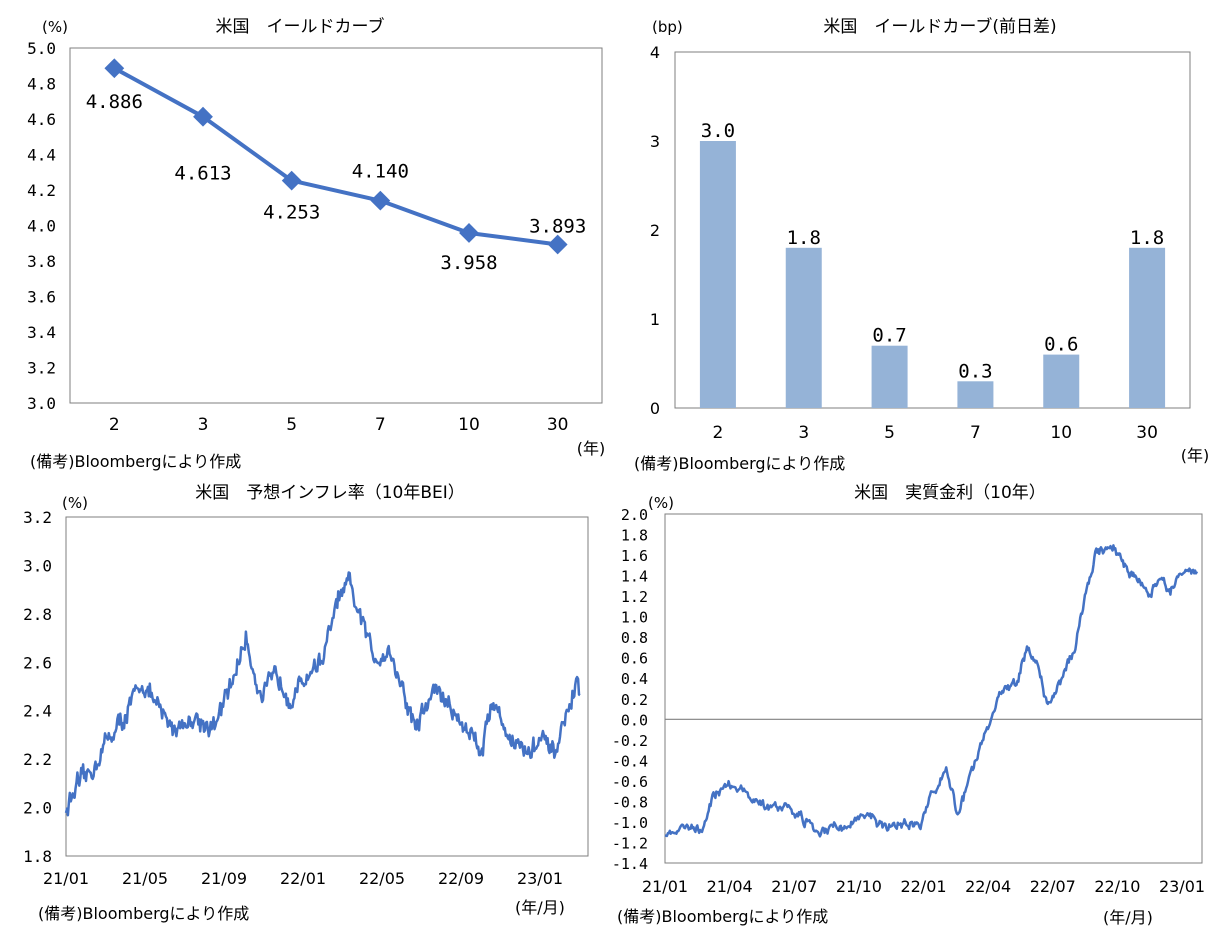 This screenshot has width=1229, height=927. I want to click on chart1-data-labels: 4.886 4.613 4.253 4.140 3.958 3.893, so click(336, 182).